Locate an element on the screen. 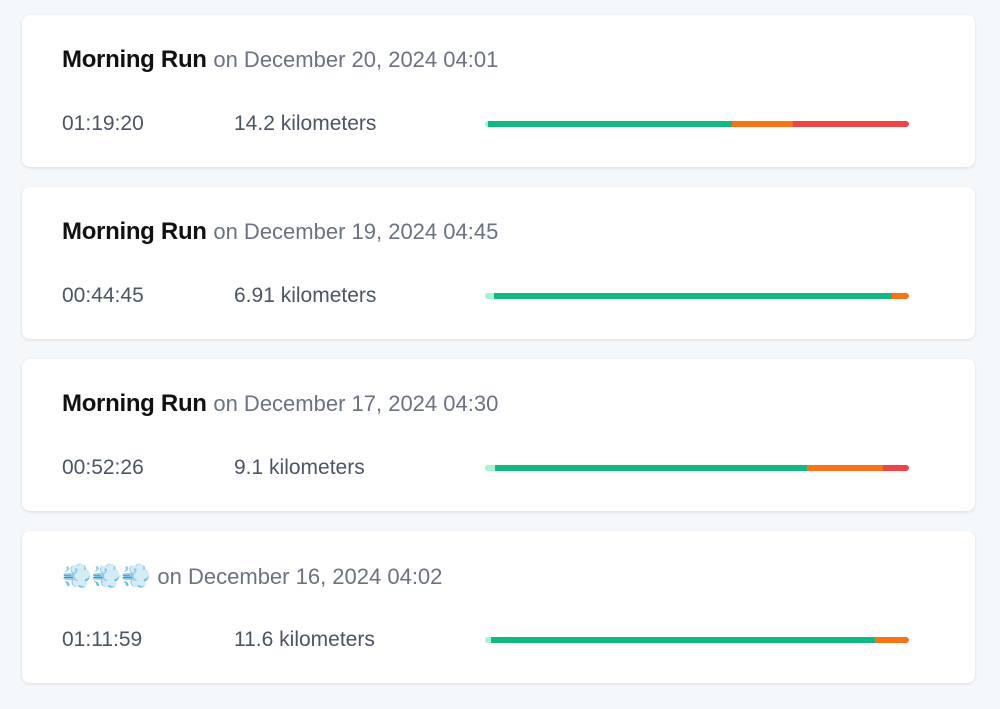 The width and height of the screenshot is (1000, 709). activity-duration: 00:52:26 is located at coordinates (103, 467).